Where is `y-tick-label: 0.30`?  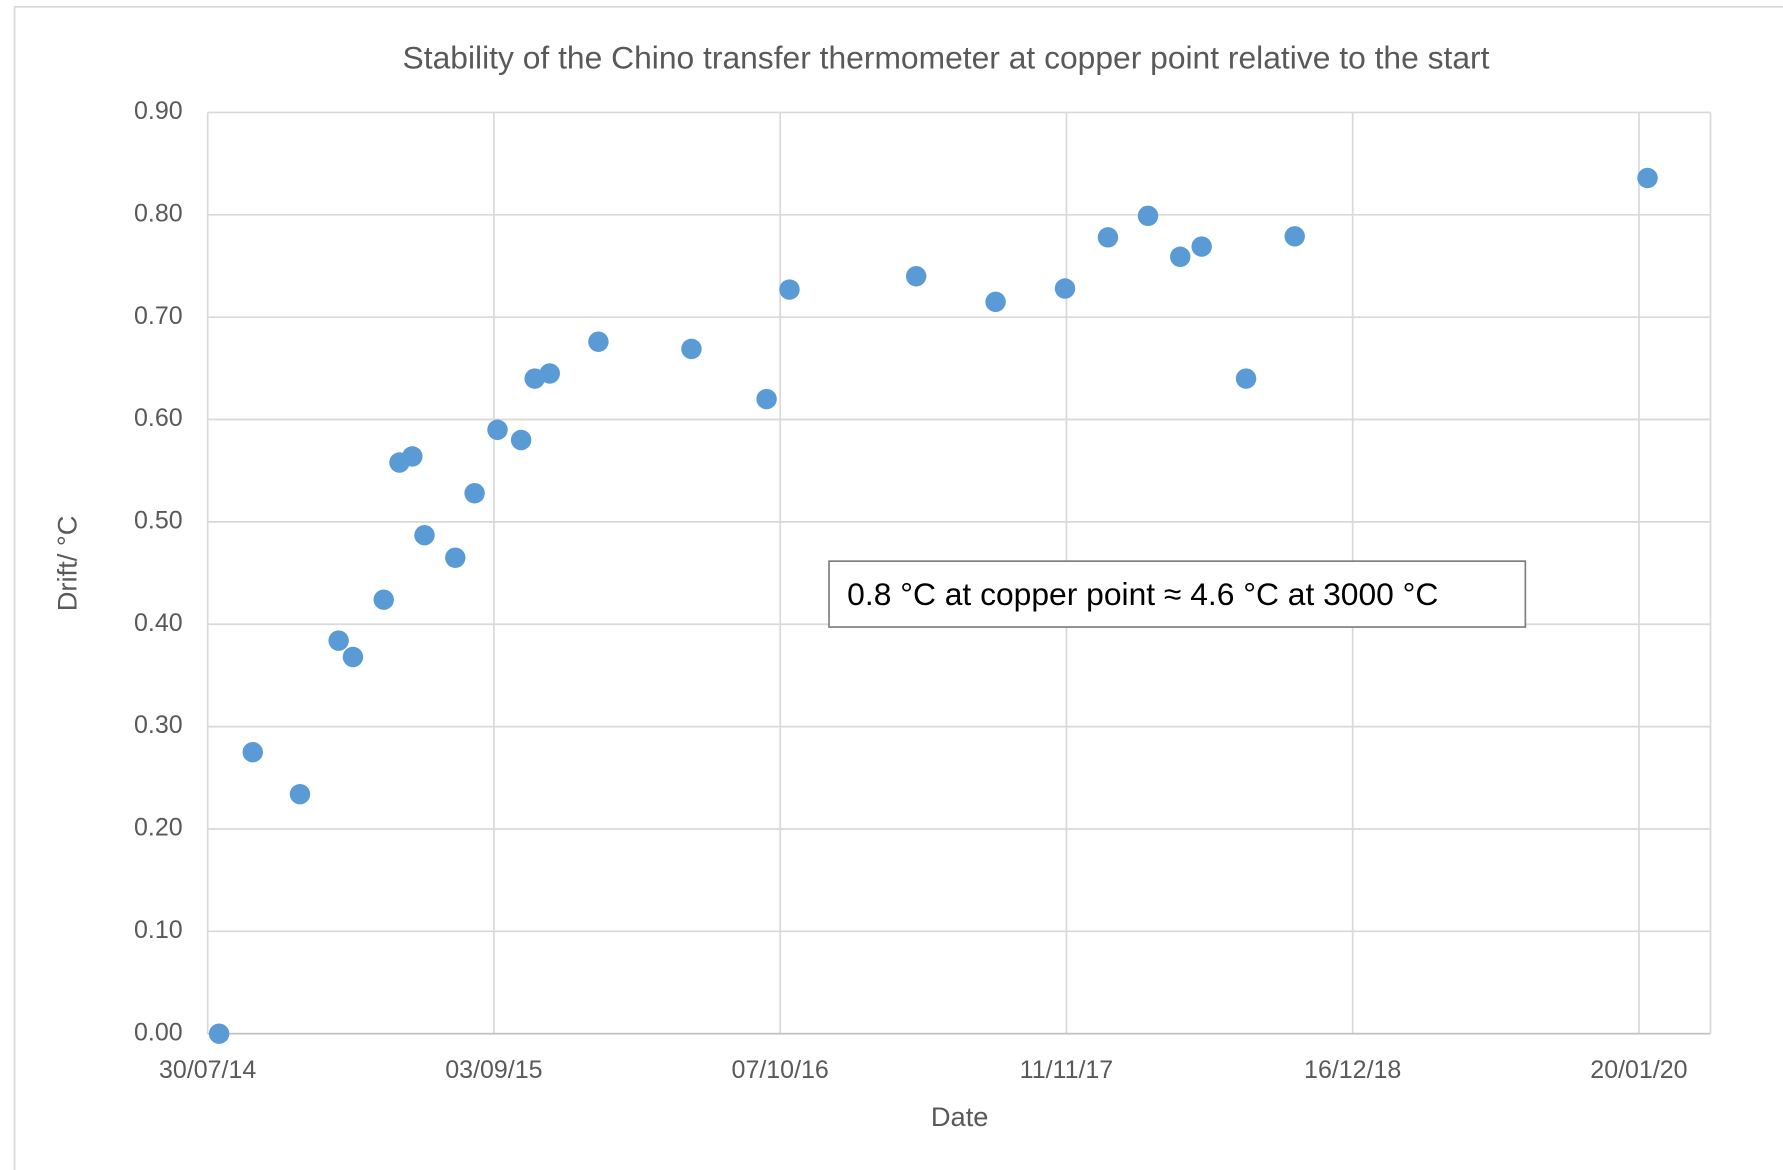
y-tick-label: 0.30 is located at coordinates (158, 725).